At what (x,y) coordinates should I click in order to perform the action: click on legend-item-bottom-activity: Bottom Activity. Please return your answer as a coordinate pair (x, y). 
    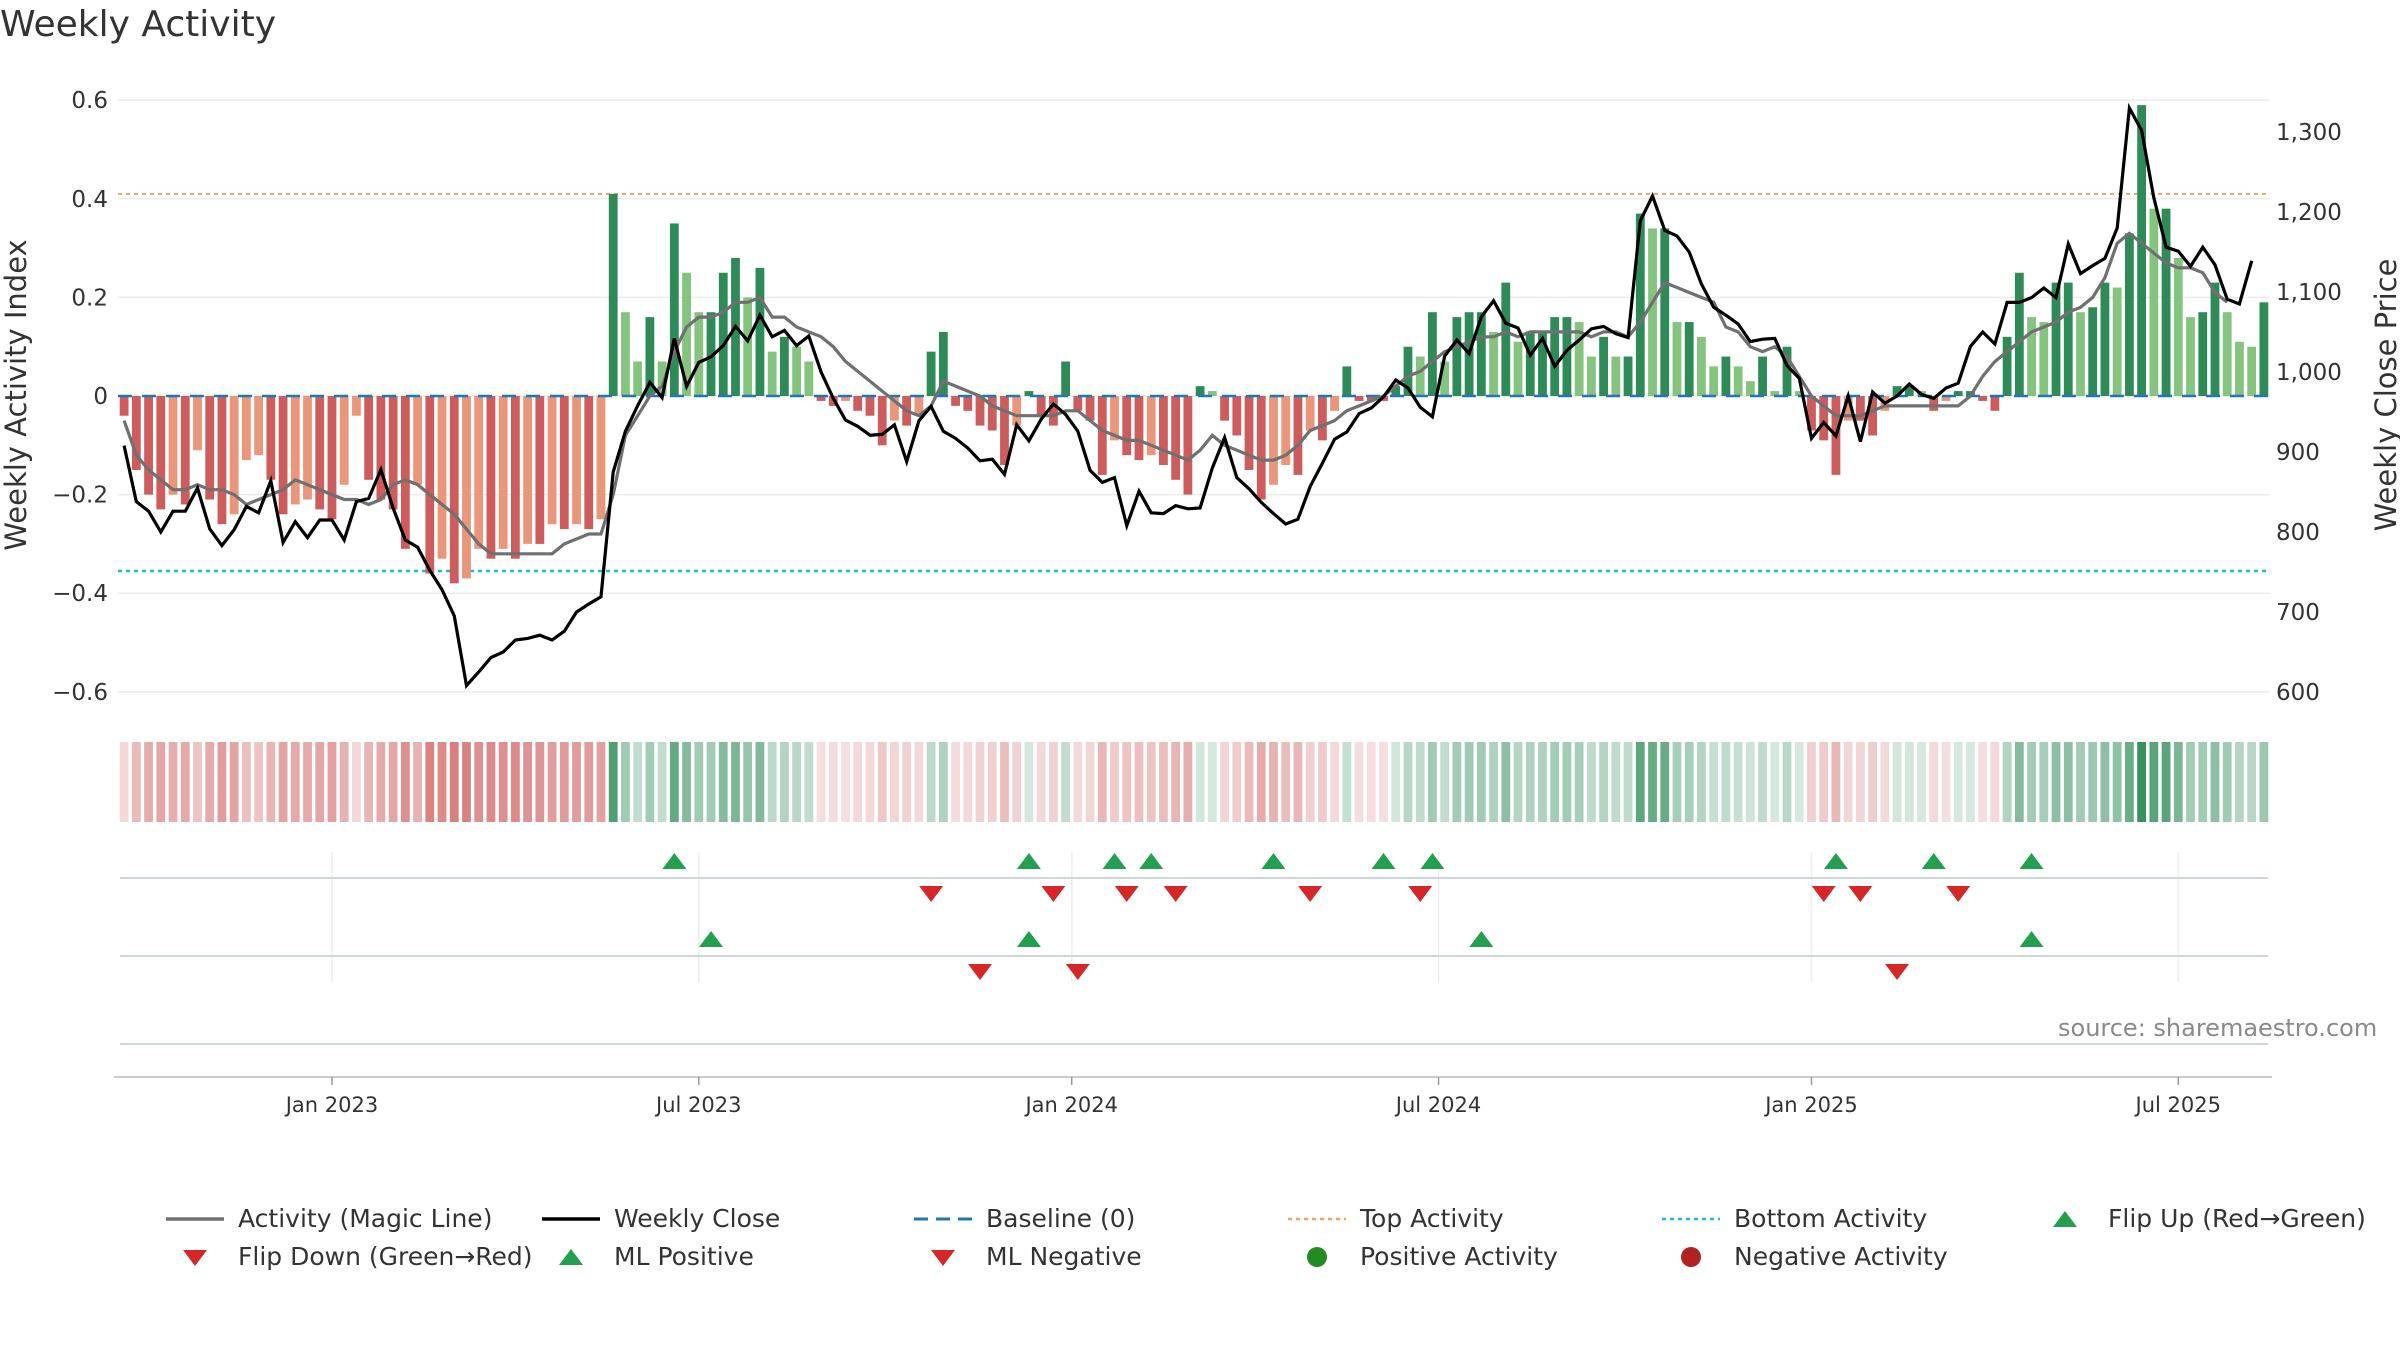
    Looking at the image, I should click on (1793, 1218).